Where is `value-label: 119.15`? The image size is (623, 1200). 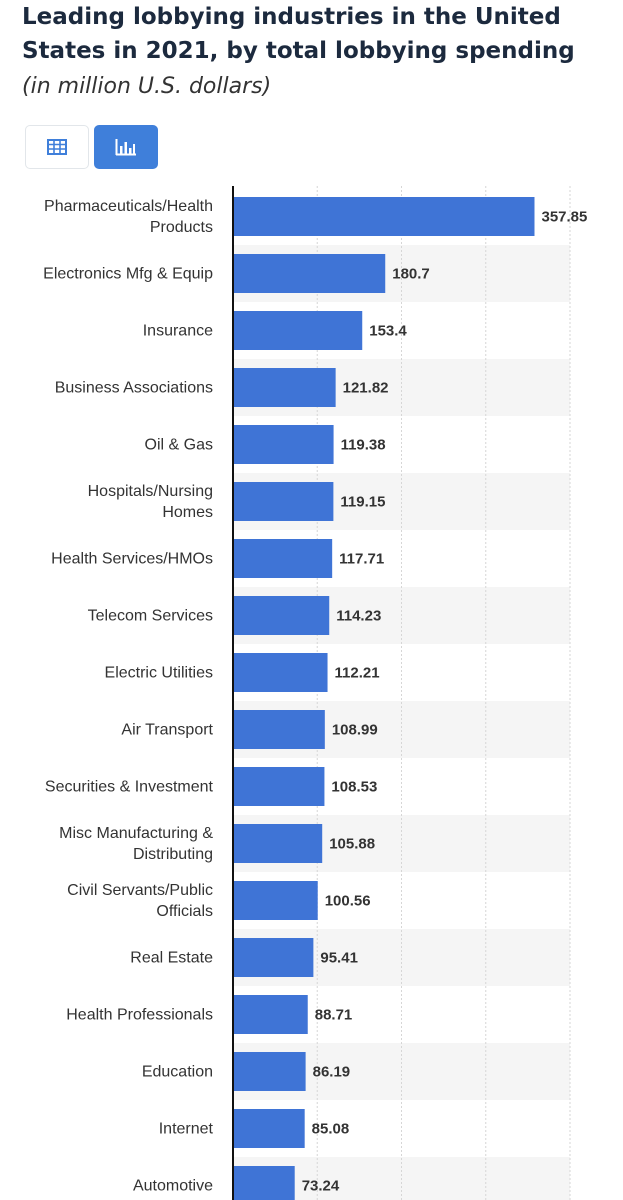 value-label: 119.15 is located at coordinates (362, 502).